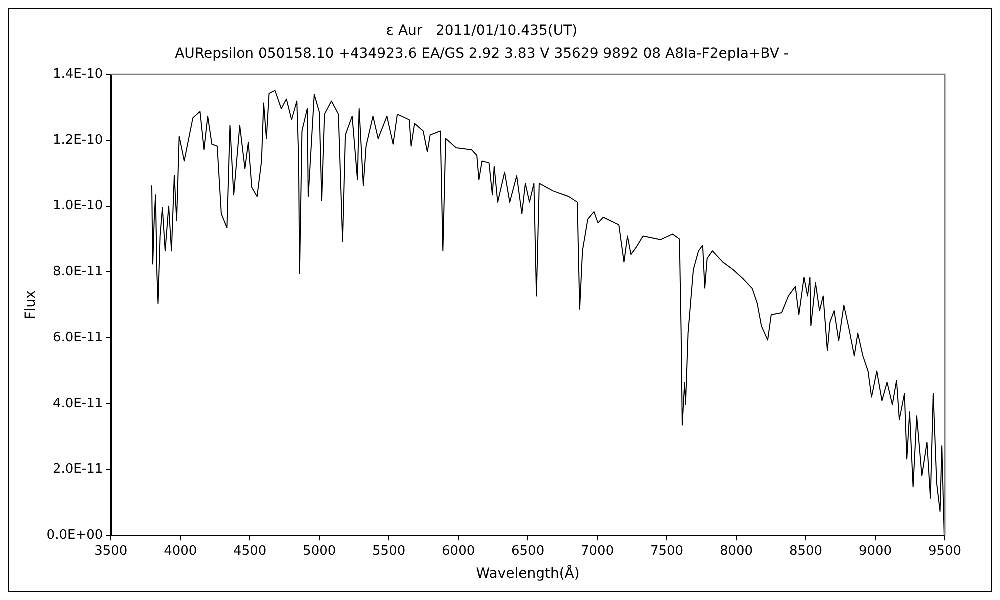 The image size is (1000, 600). Describe the element at coordinates (737, 551) in the screenshot. I see `x-tick-label: 8000` at that location.